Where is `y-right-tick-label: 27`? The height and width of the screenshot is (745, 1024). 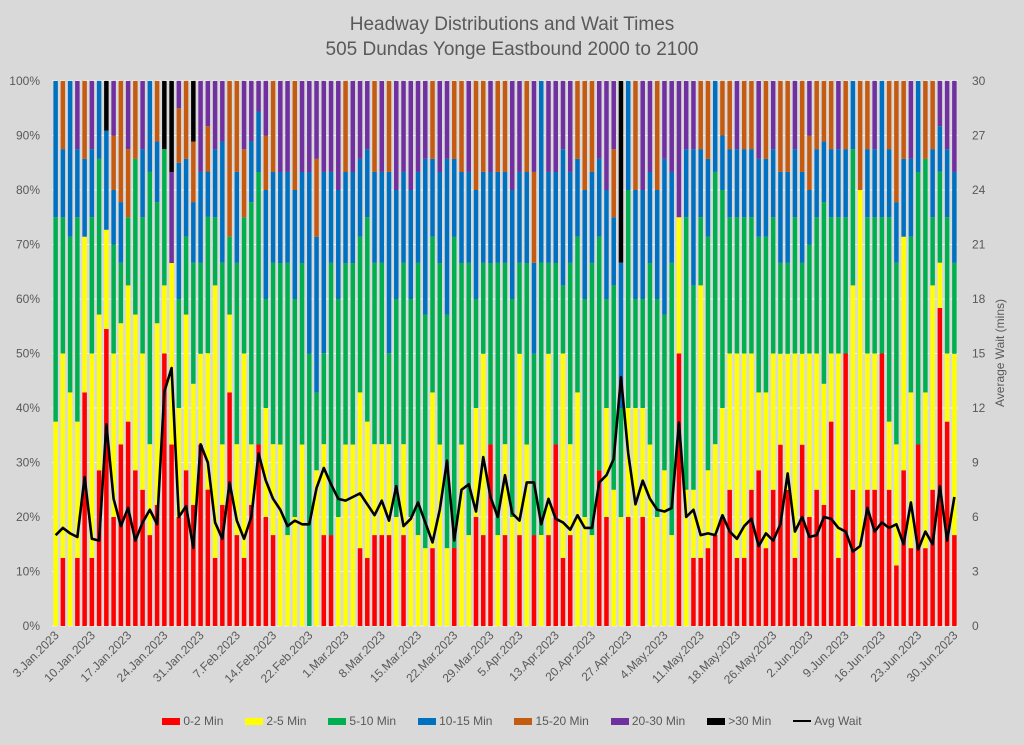
y-right-tick-label: 27 is located at coordinates (979, 136).